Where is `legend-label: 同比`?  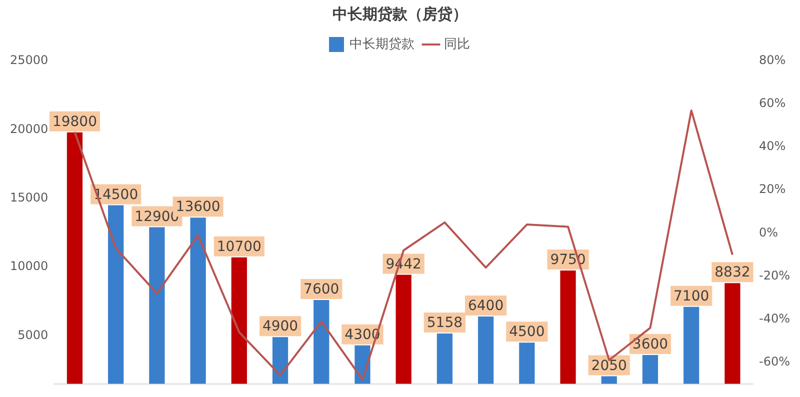
legend-label: 同比 is located at coordinates (457, 44).